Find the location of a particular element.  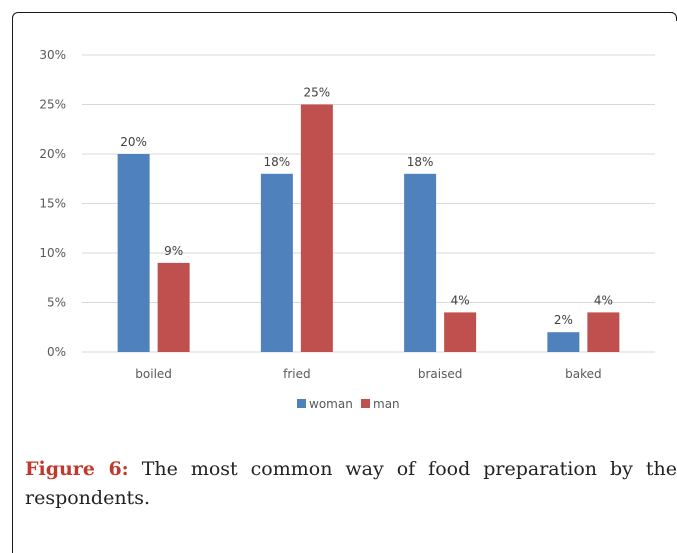

bar-woman-baked is located at coordinates (563, 342).